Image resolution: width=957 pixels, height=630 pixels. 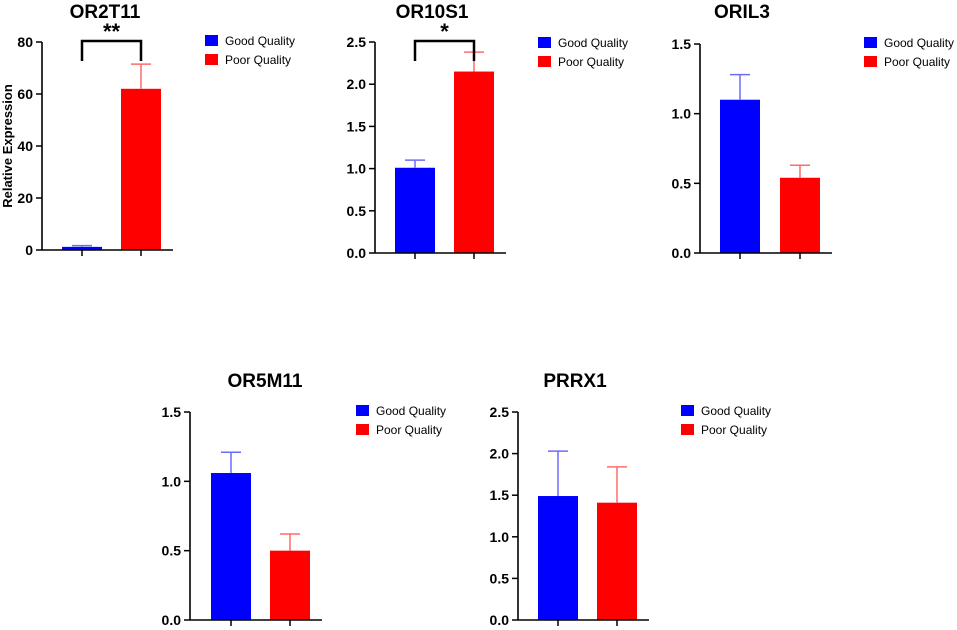 What do you see at coordinates (25, 146) in the screenshot?
I see `y-tick-label: 40` at bounding box center [25, 146].